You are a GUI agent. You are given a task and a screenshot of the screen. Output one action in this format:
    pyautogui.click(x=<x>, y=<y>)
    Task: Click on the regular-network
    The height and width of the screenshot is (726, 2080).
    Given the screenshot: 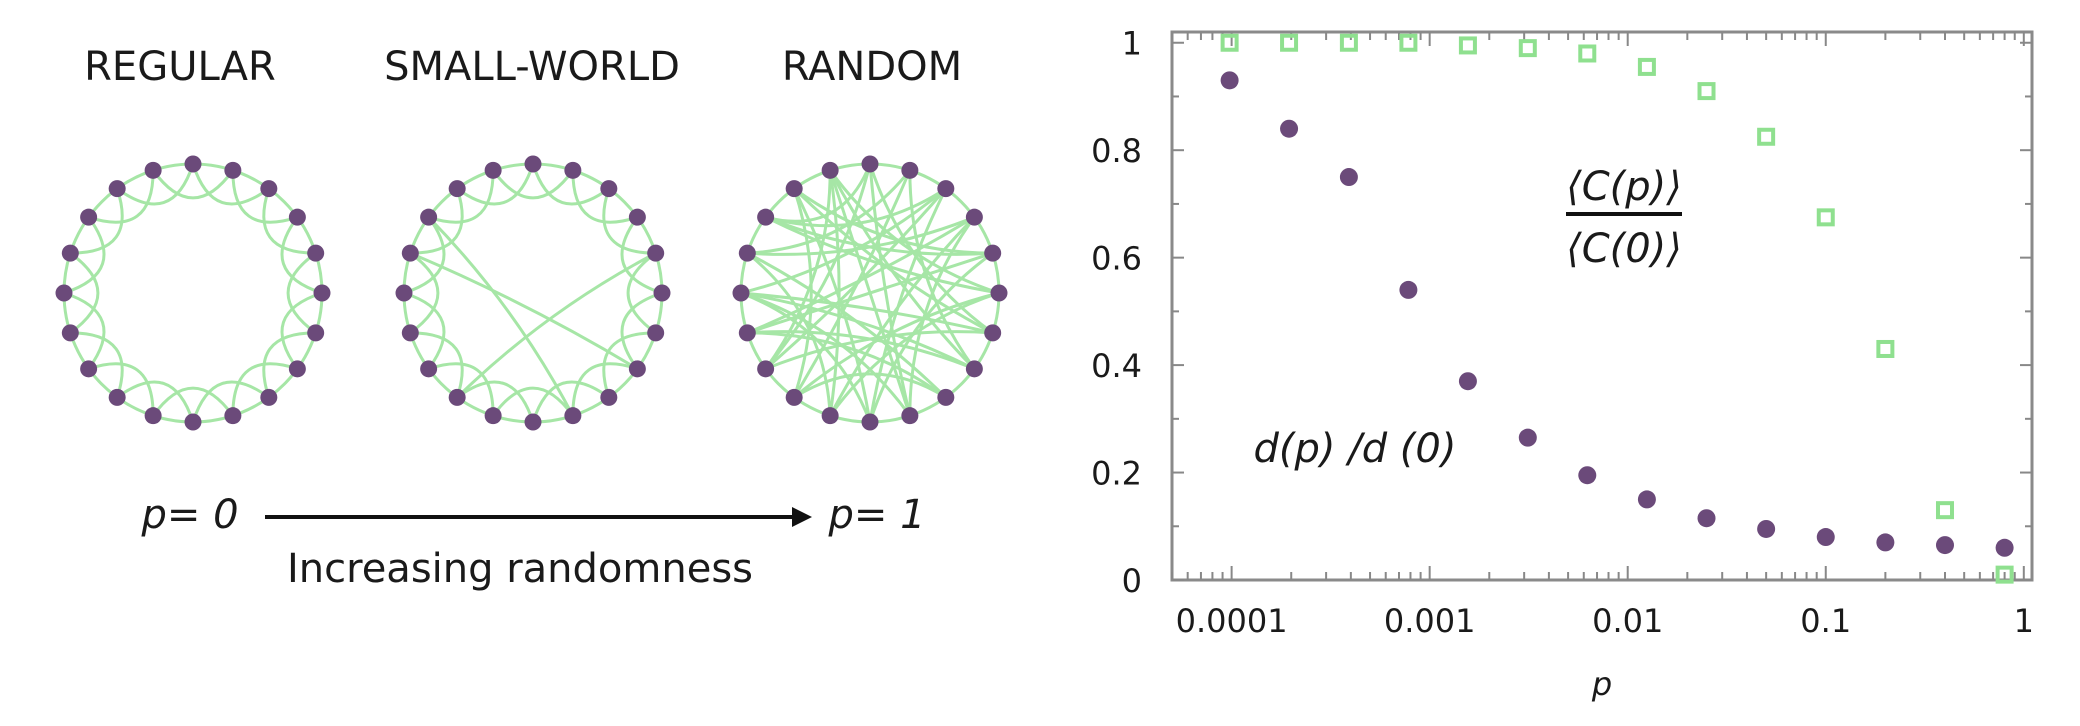 What is the action you would take?
    pyautogui.click(x=193, y=293)
    